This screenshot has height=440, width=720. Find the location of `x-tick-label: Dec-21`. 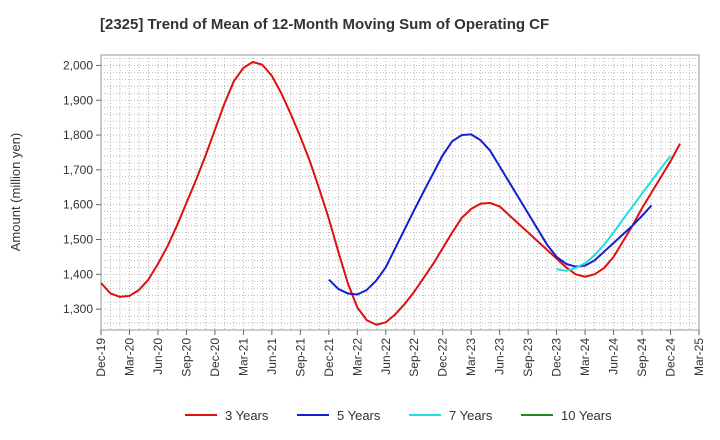

x-tick-label: Dec-21 is located at coordinates (329, 357).